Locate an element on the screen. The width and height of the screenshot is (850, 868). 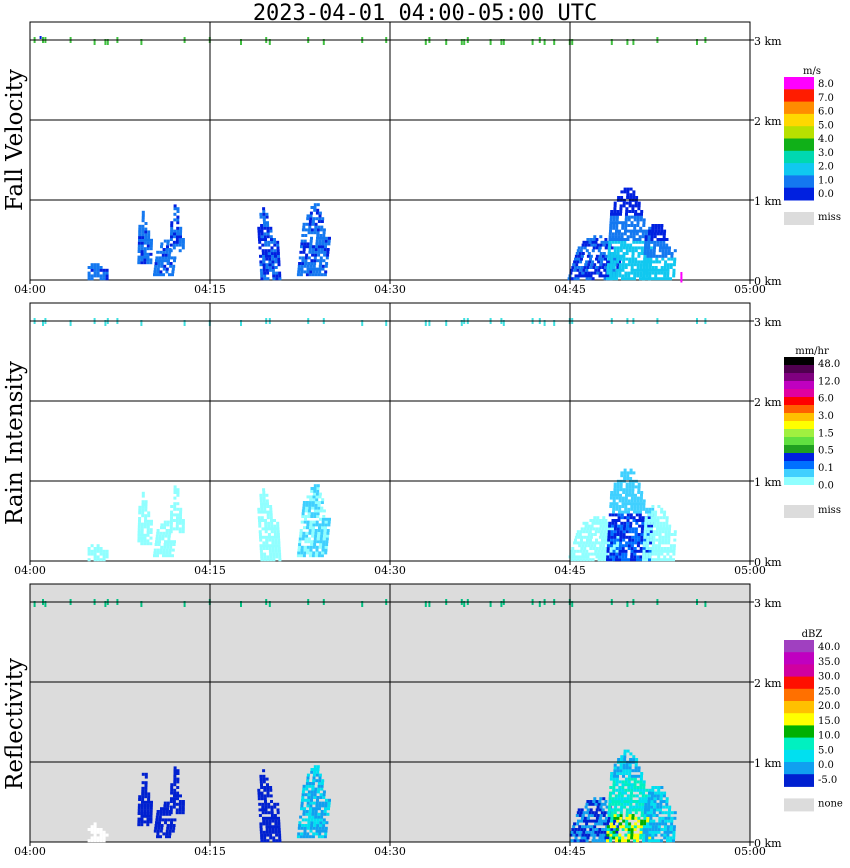
colorbar-label: 1.5 is located at coordinates (826, 433).